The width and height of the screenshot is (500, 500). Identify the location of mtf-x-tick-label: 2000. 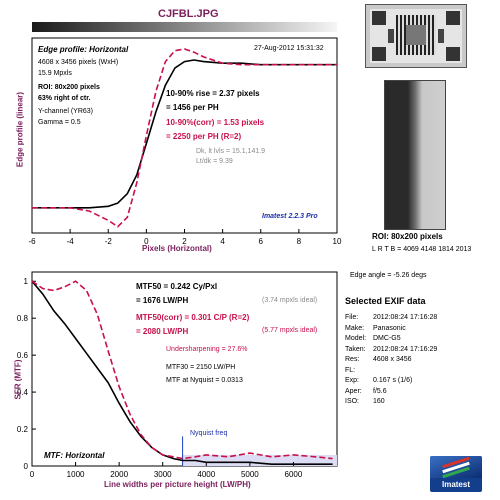
(119, 474).